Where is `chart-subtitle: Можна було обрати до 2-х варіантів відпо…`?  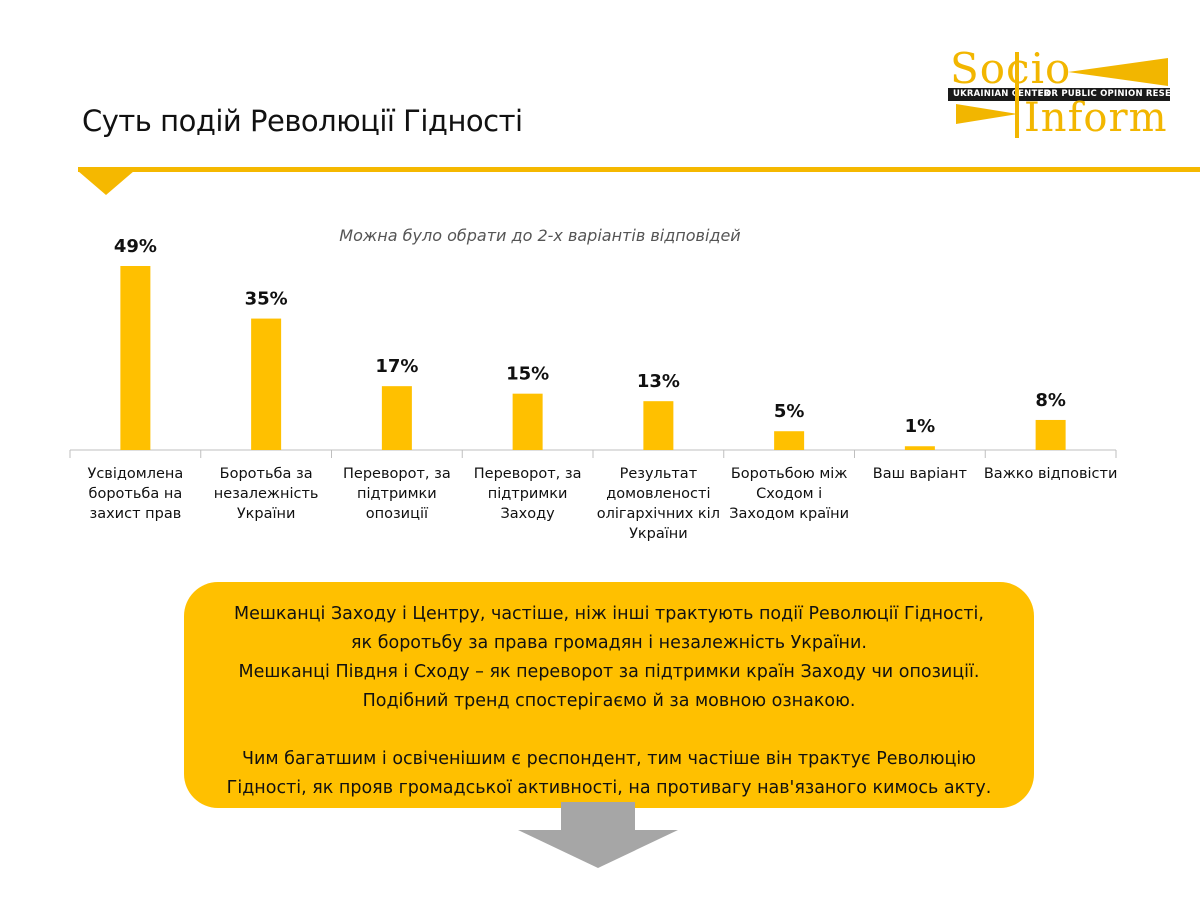 chart-subtitle: Можна було обрати до 2-х варіантів відпо… is located at coordinates (540, 235).